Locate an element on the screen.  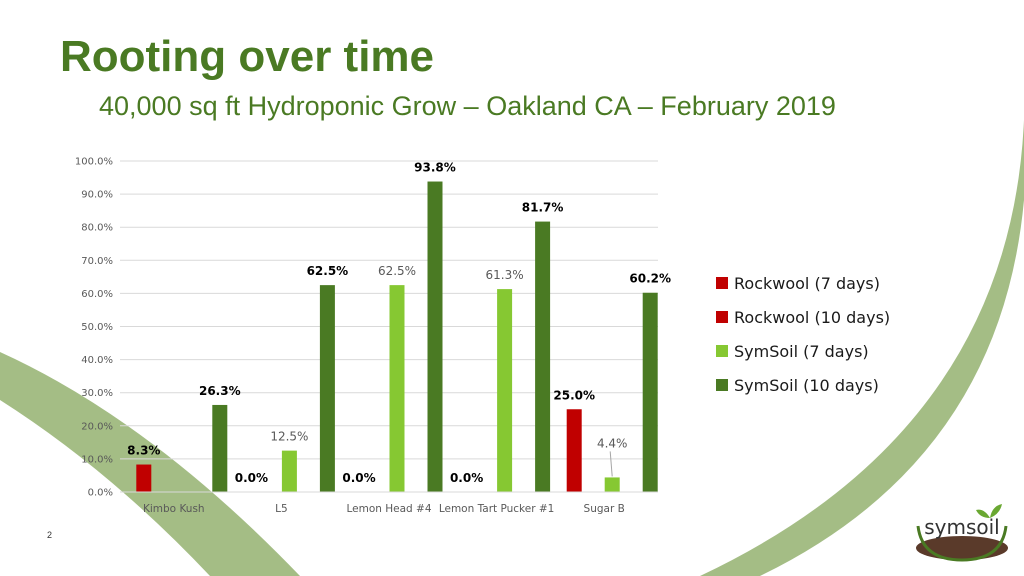
y-tick-label: 20.0% is located at coordinates (97, 426).